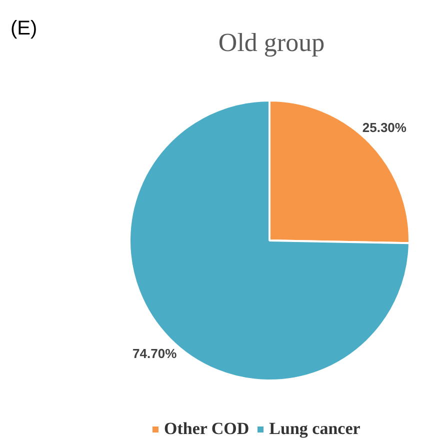  Describe the element at coordinates (271, 42) in the screenshot. I see `chart-title: Old group` at that location.